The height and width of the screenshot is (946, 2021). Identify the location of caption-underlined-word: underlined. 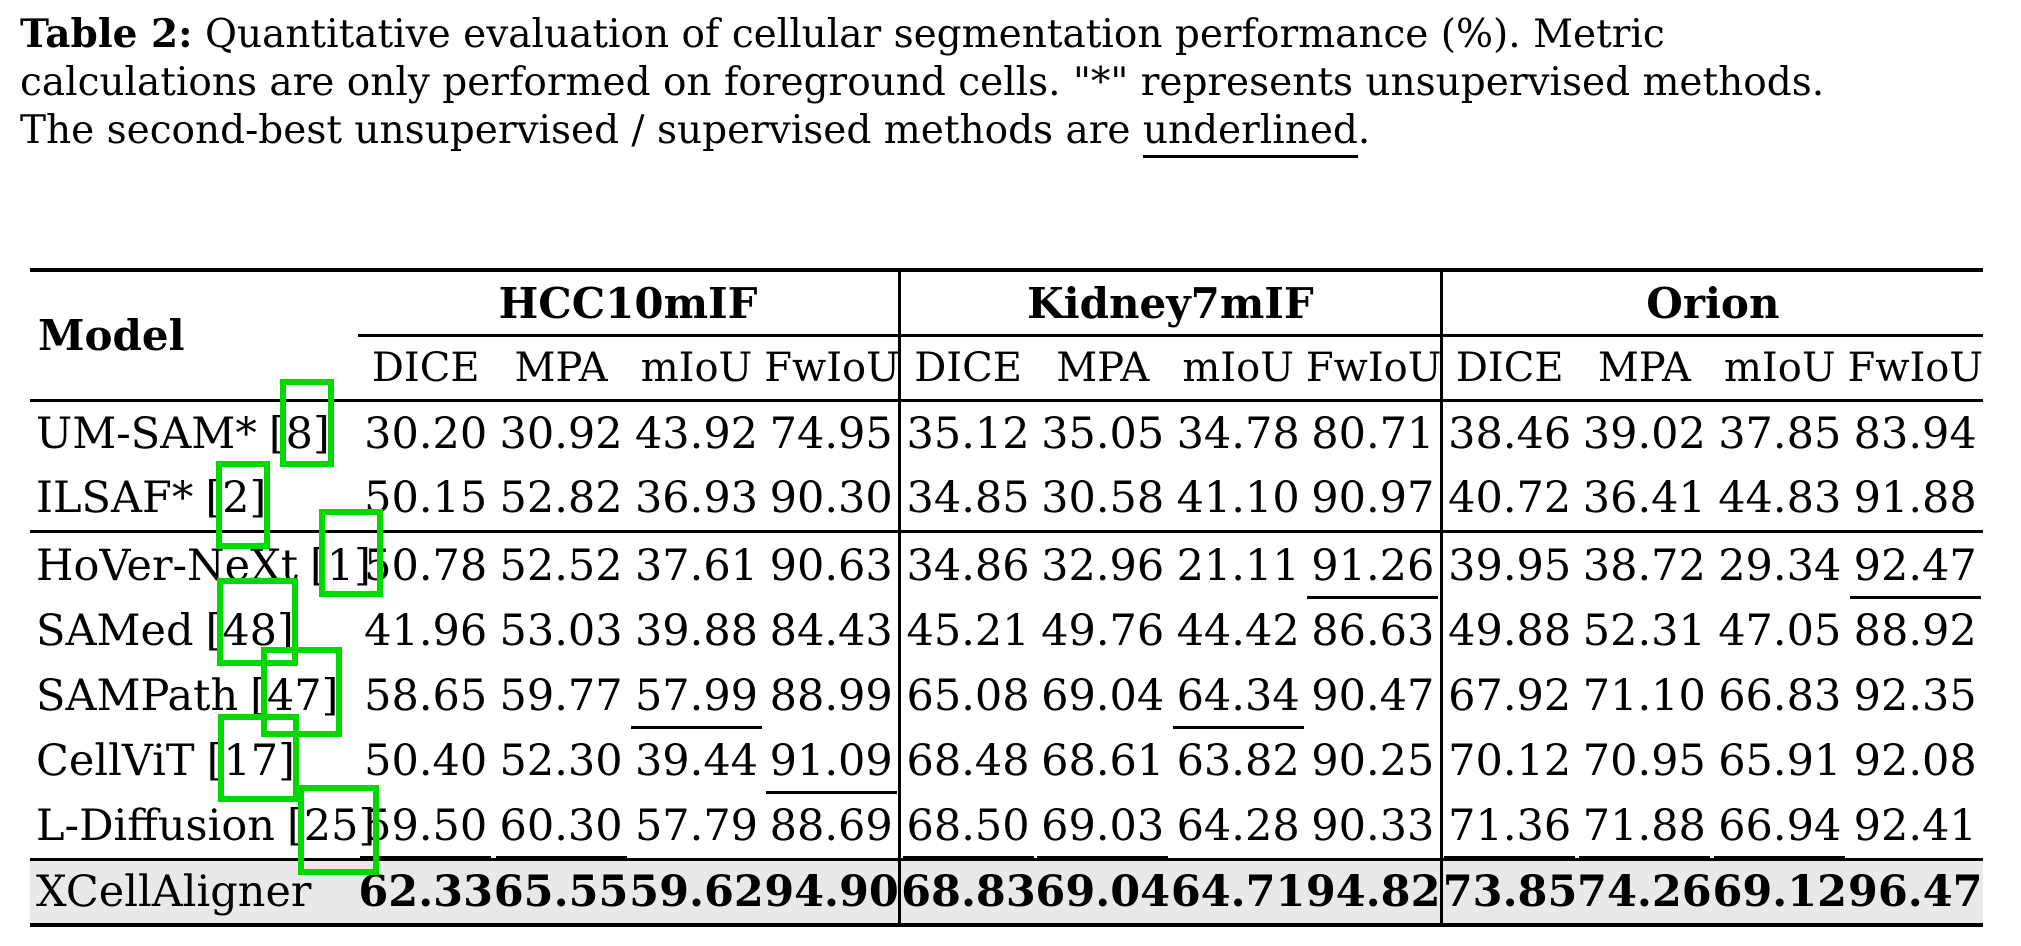
(1250, 133).